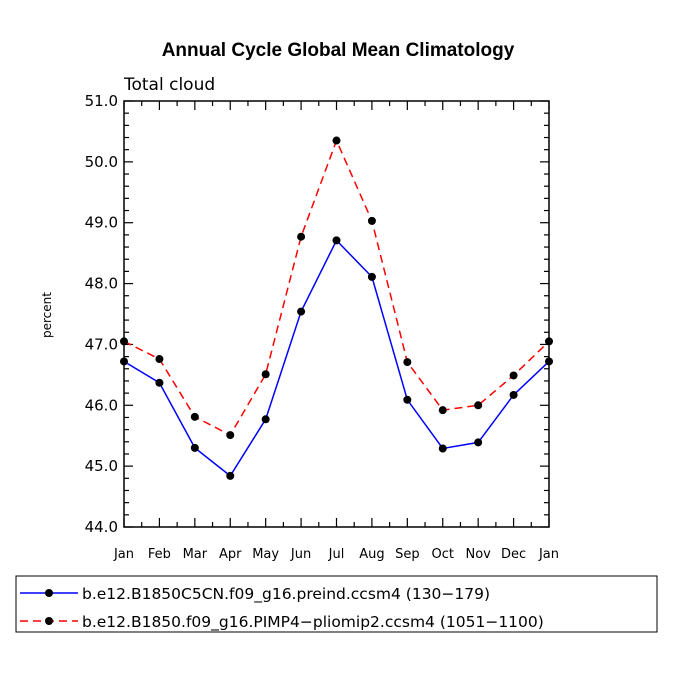  What do you see at coordinates (407, 554) in the screenshot?
I see `x-tick-label: Sep` at bounding box center [407, 554].